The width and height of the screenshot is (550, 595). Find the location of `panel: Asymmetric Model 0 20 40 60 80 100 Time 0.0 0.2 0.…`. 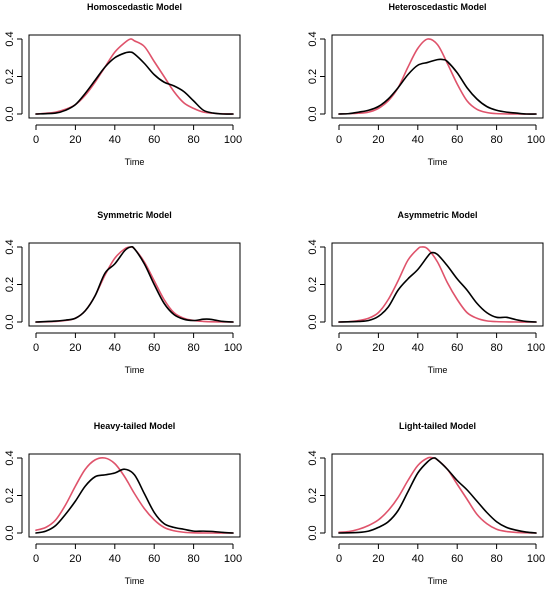

panel: Asymmetric Model 0 20 40 60 80 100 Time 0.0 0.2 0.… is located at coordinates (426, 292).